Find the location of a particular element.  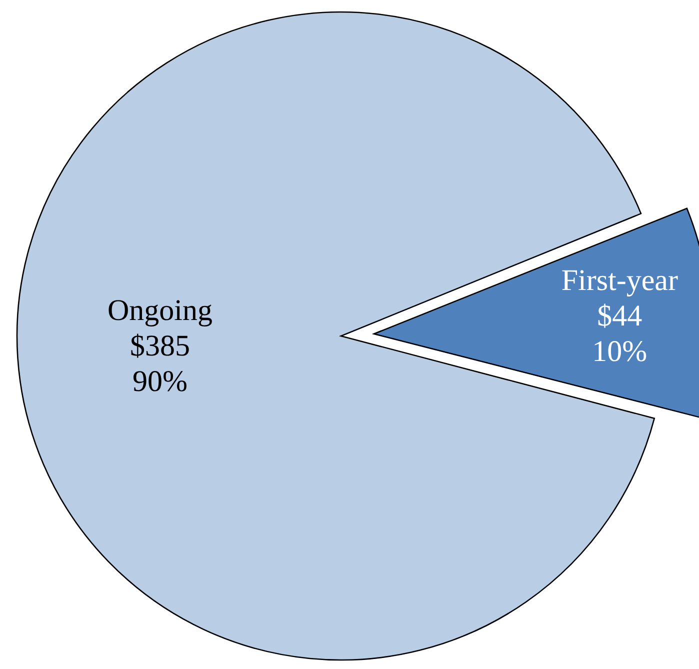

data-label: $44 10% is located at coordinates (620, 334).